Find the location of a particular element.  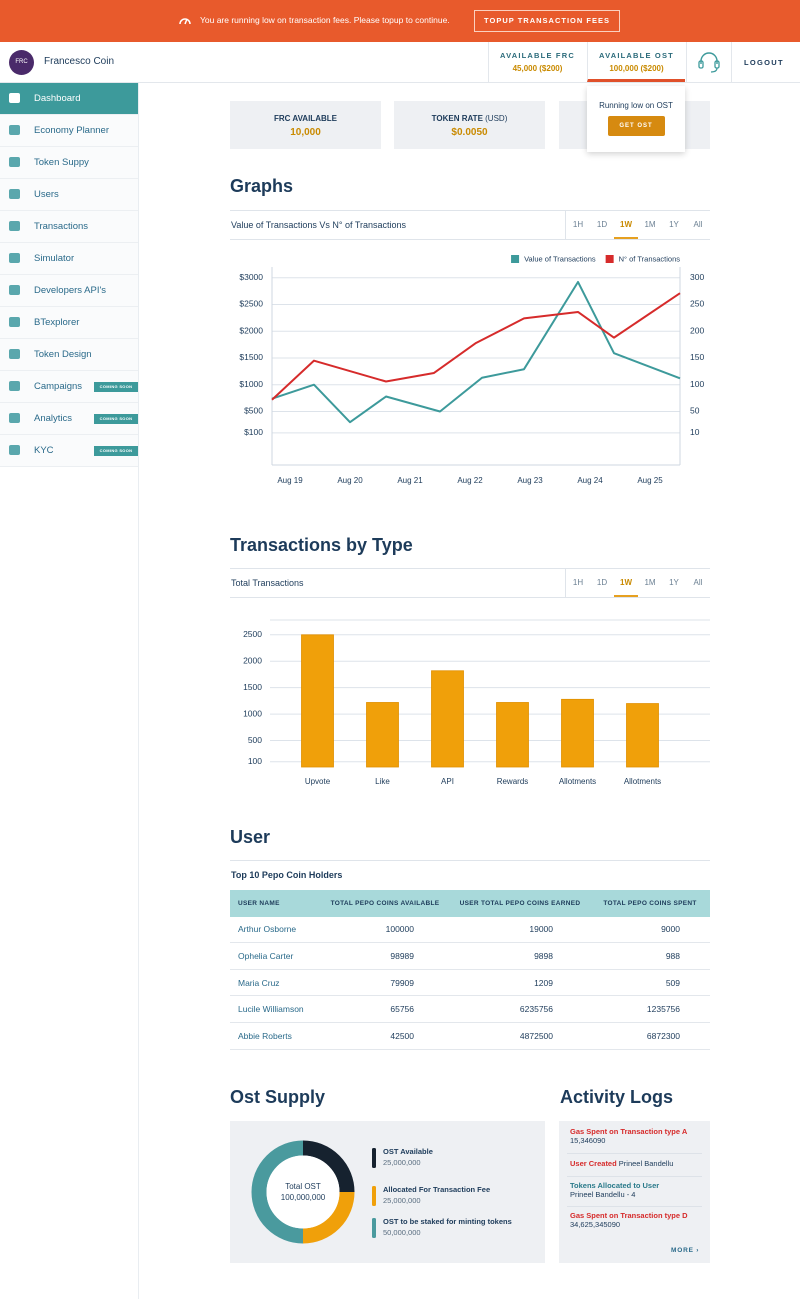

stat-label-text: FRC AVAILABLE is located at coordinates (305, 118).